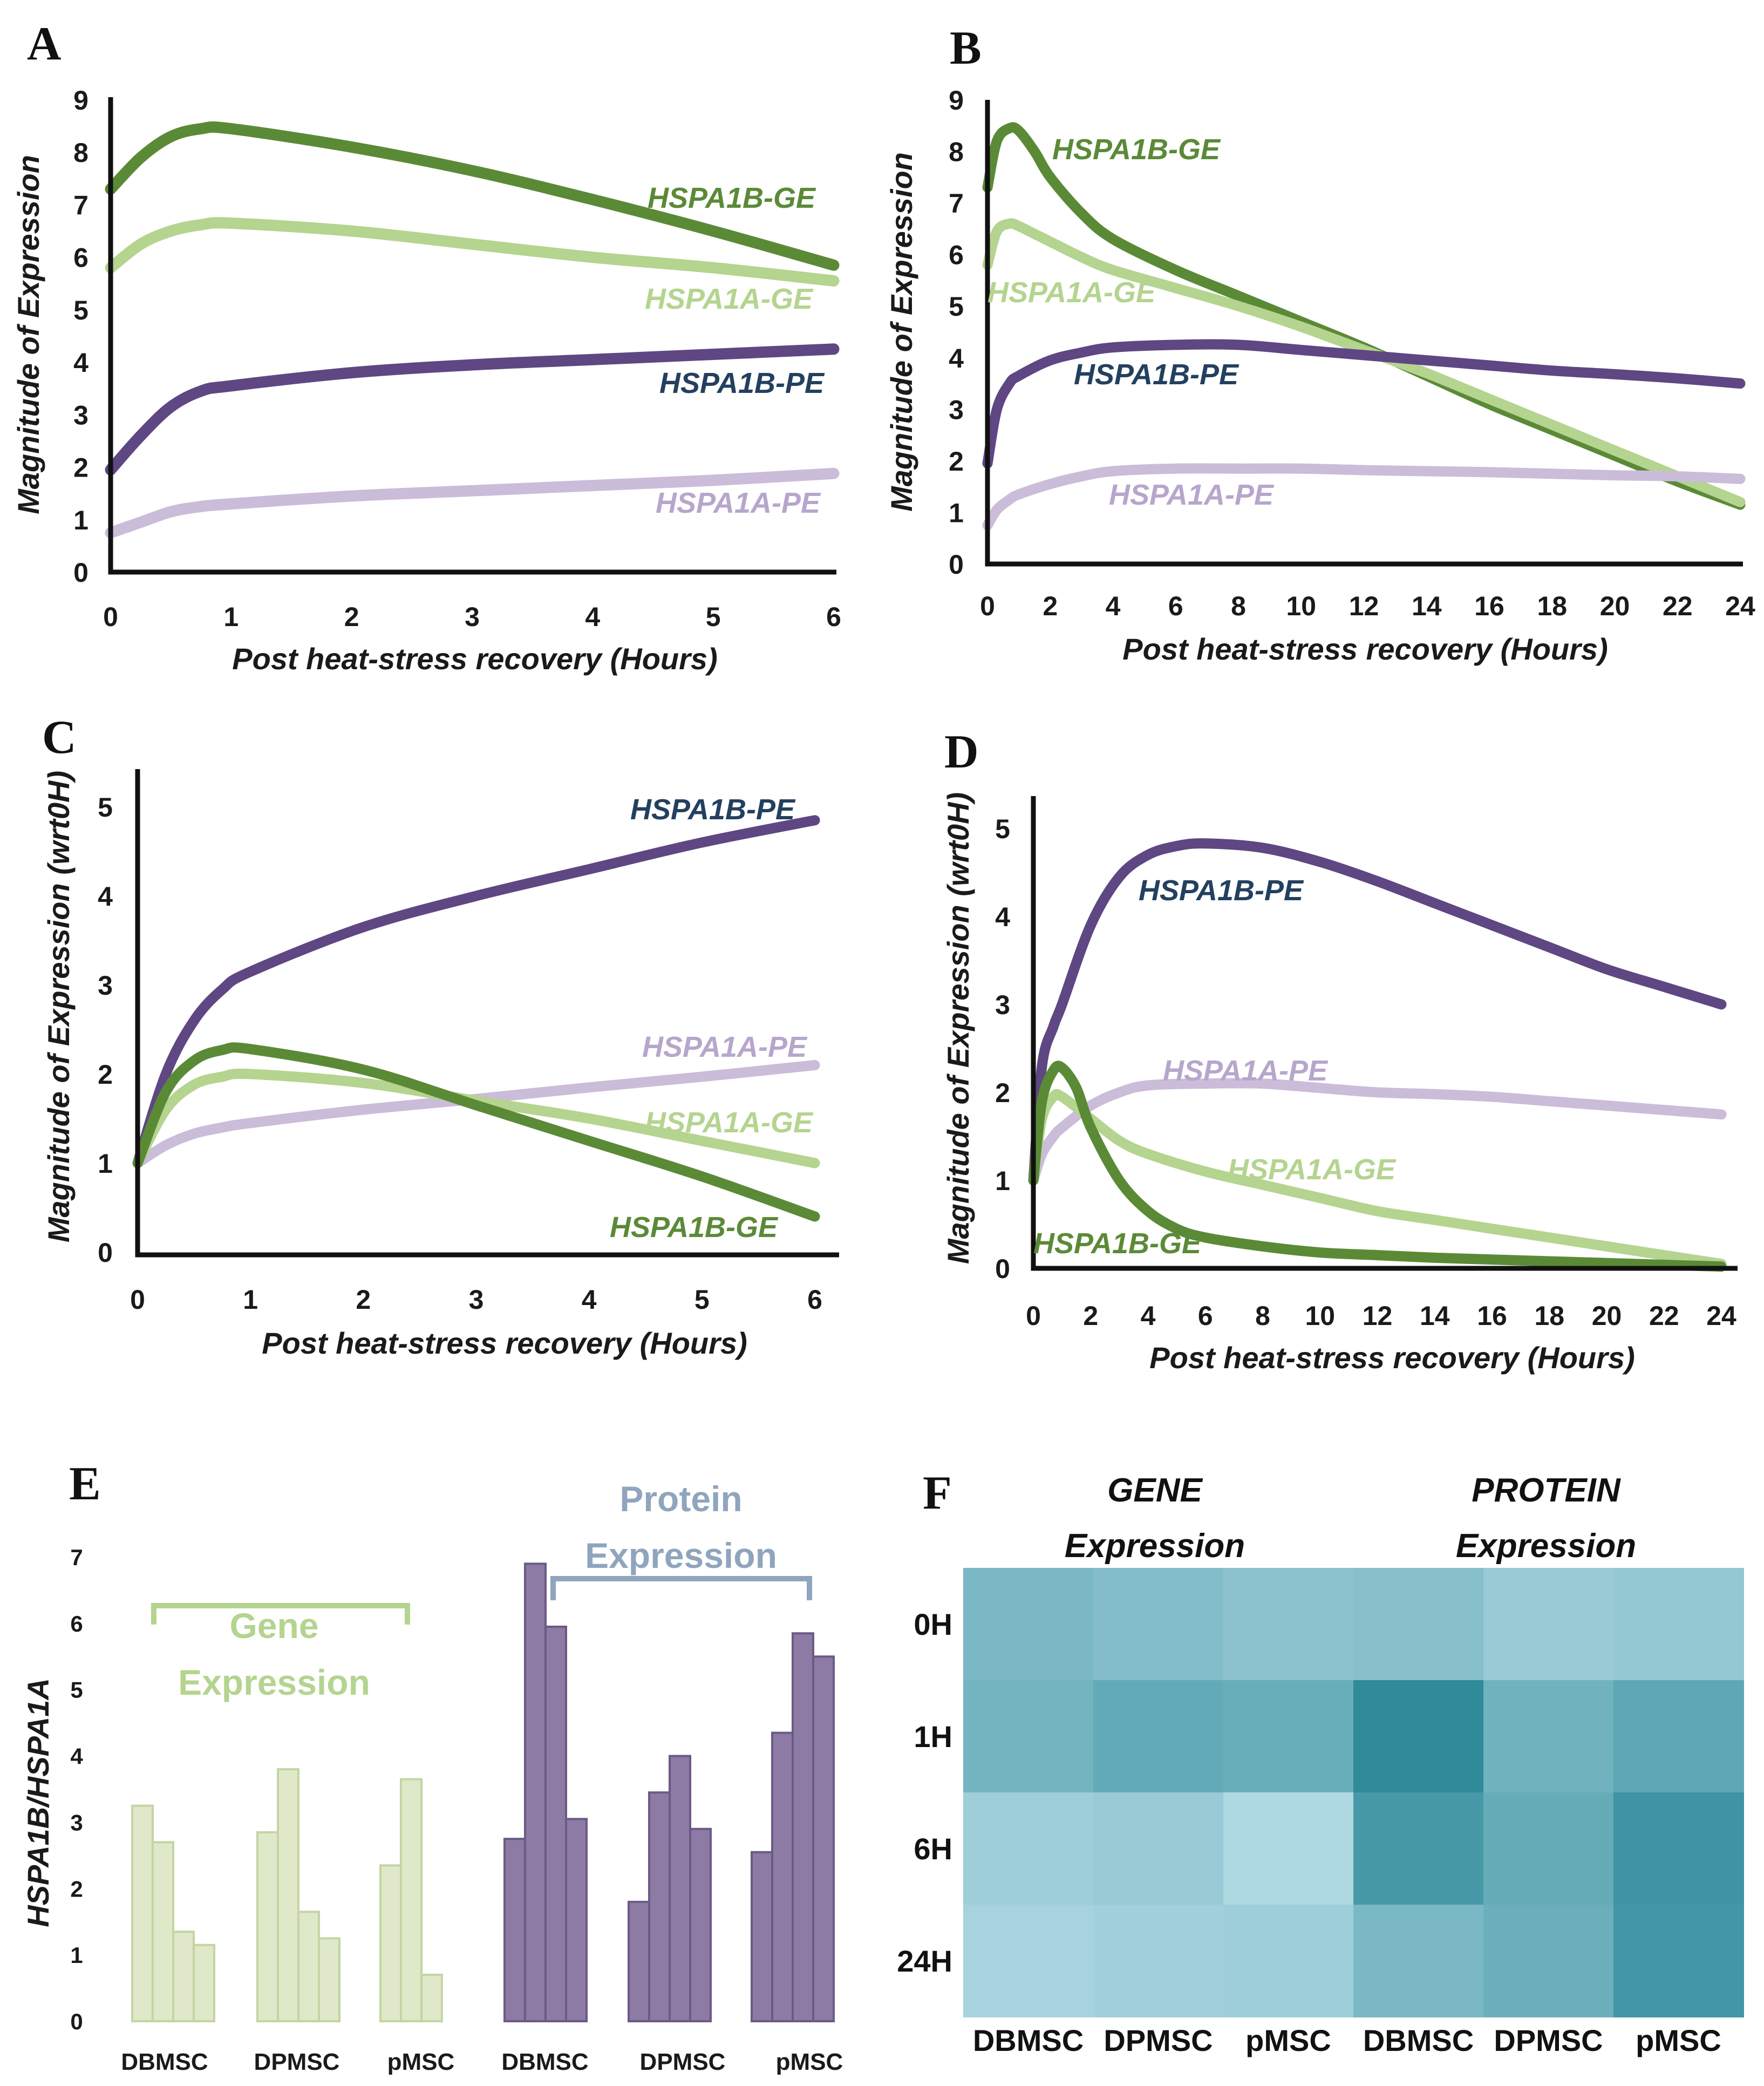 This screenshot has width=1764, height=2086. What do you see at coordinates (814, 1300) in the screenshot?
I see `panel-c-x-tick: 6` at bounding box center [814, 1300].